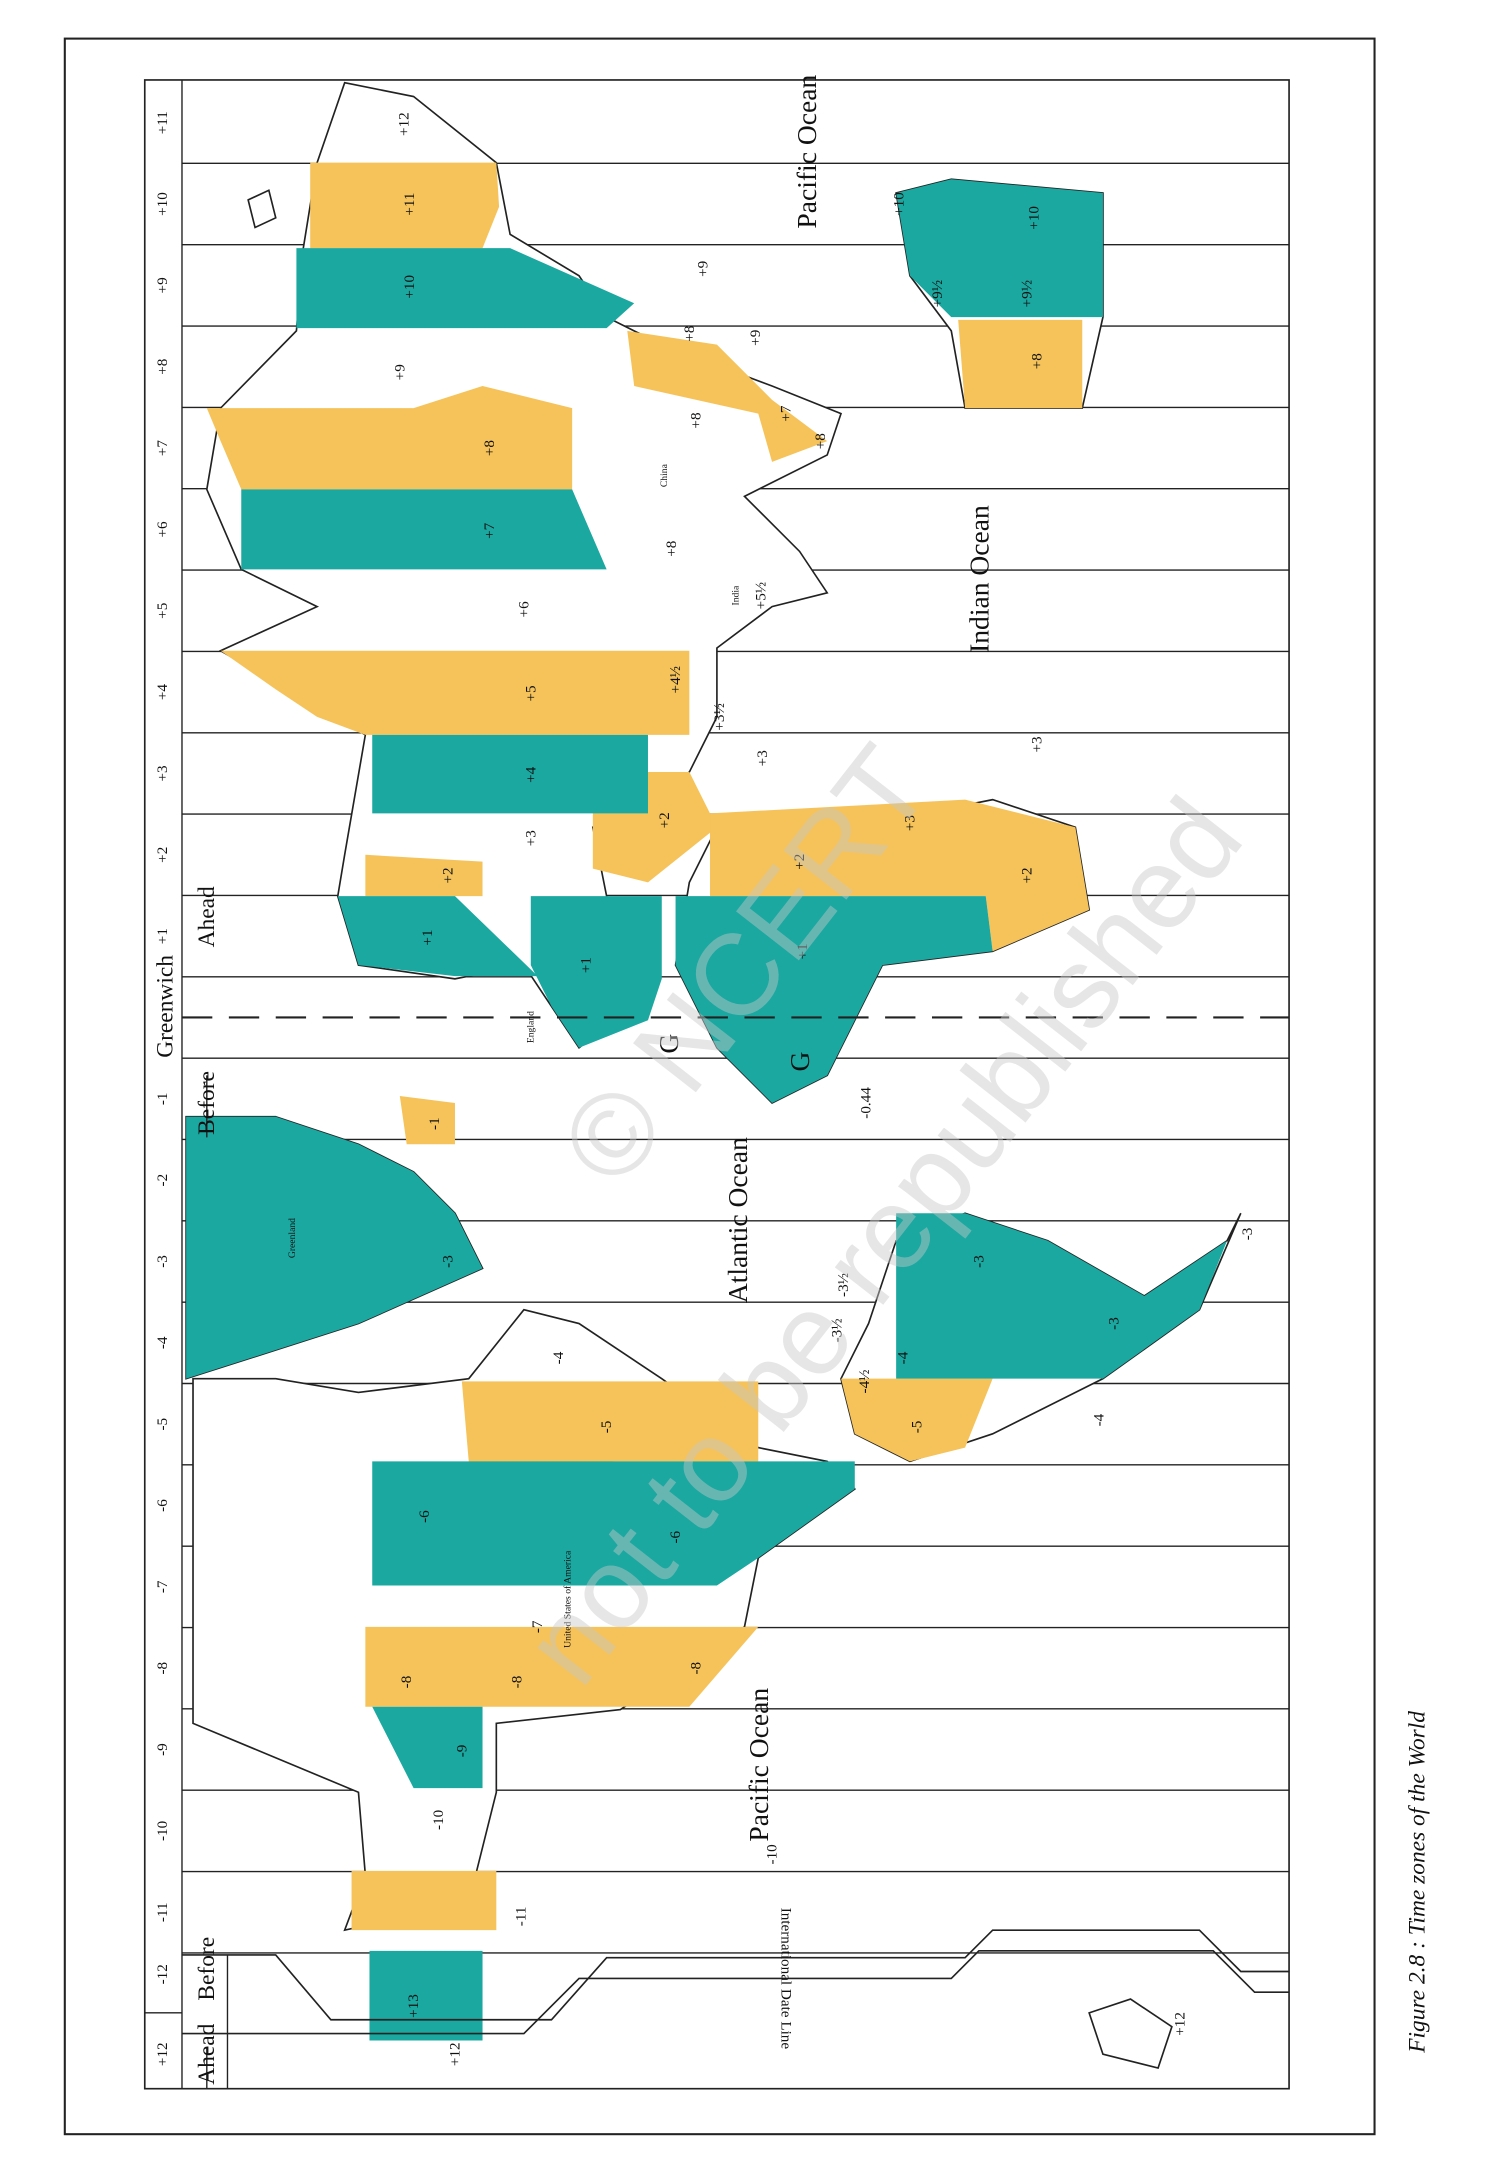 Image resolution: width=1500 pixels, height=2176 pixels. Describe the element at coordinates (162, 1912) in the screenshot. I see `zone-header: -11` at that location.